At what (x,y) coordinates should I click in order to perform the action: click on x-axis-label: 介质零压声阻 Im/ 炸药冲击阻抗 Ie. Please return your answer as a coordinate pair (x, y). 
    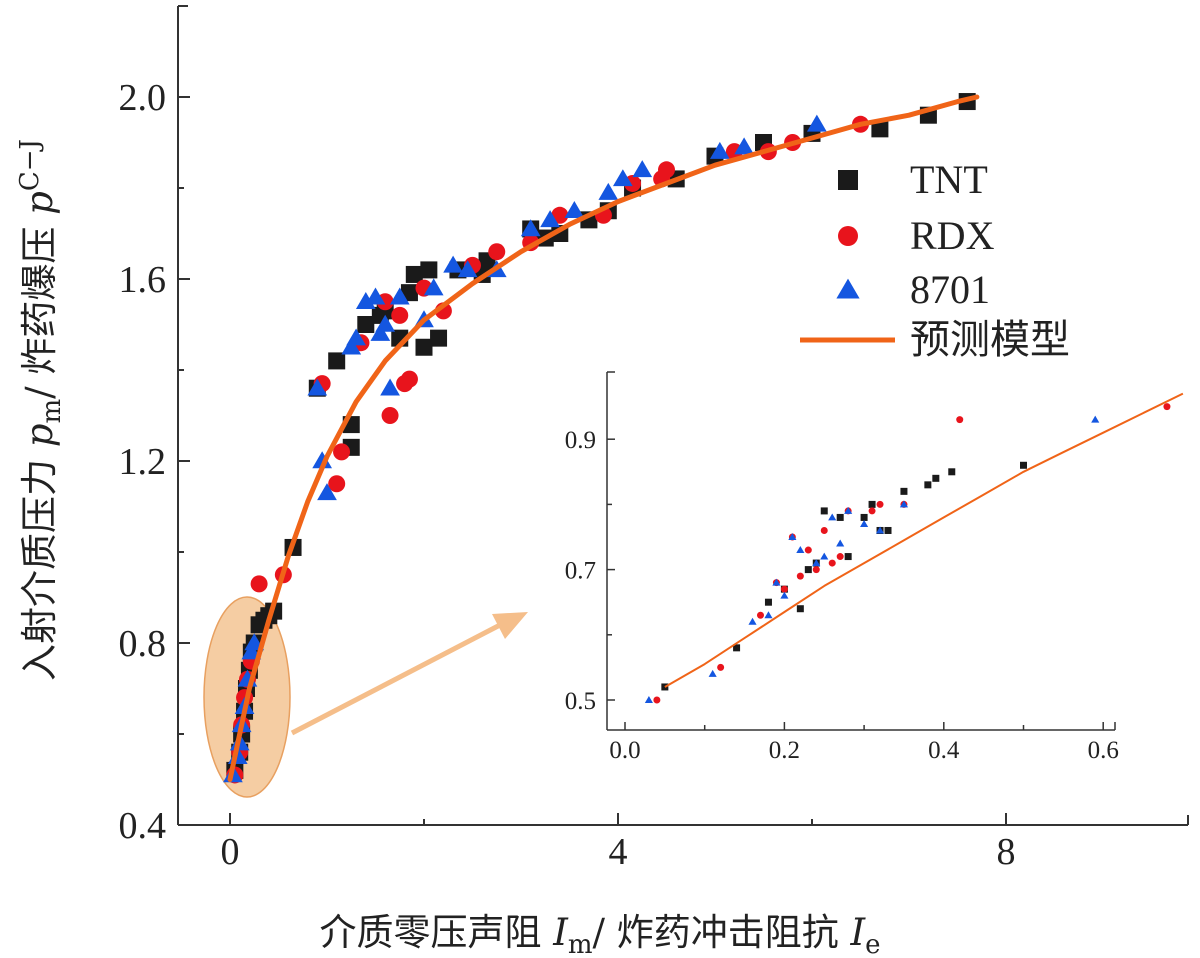
    Looking at the image, I should click on (599, 934).